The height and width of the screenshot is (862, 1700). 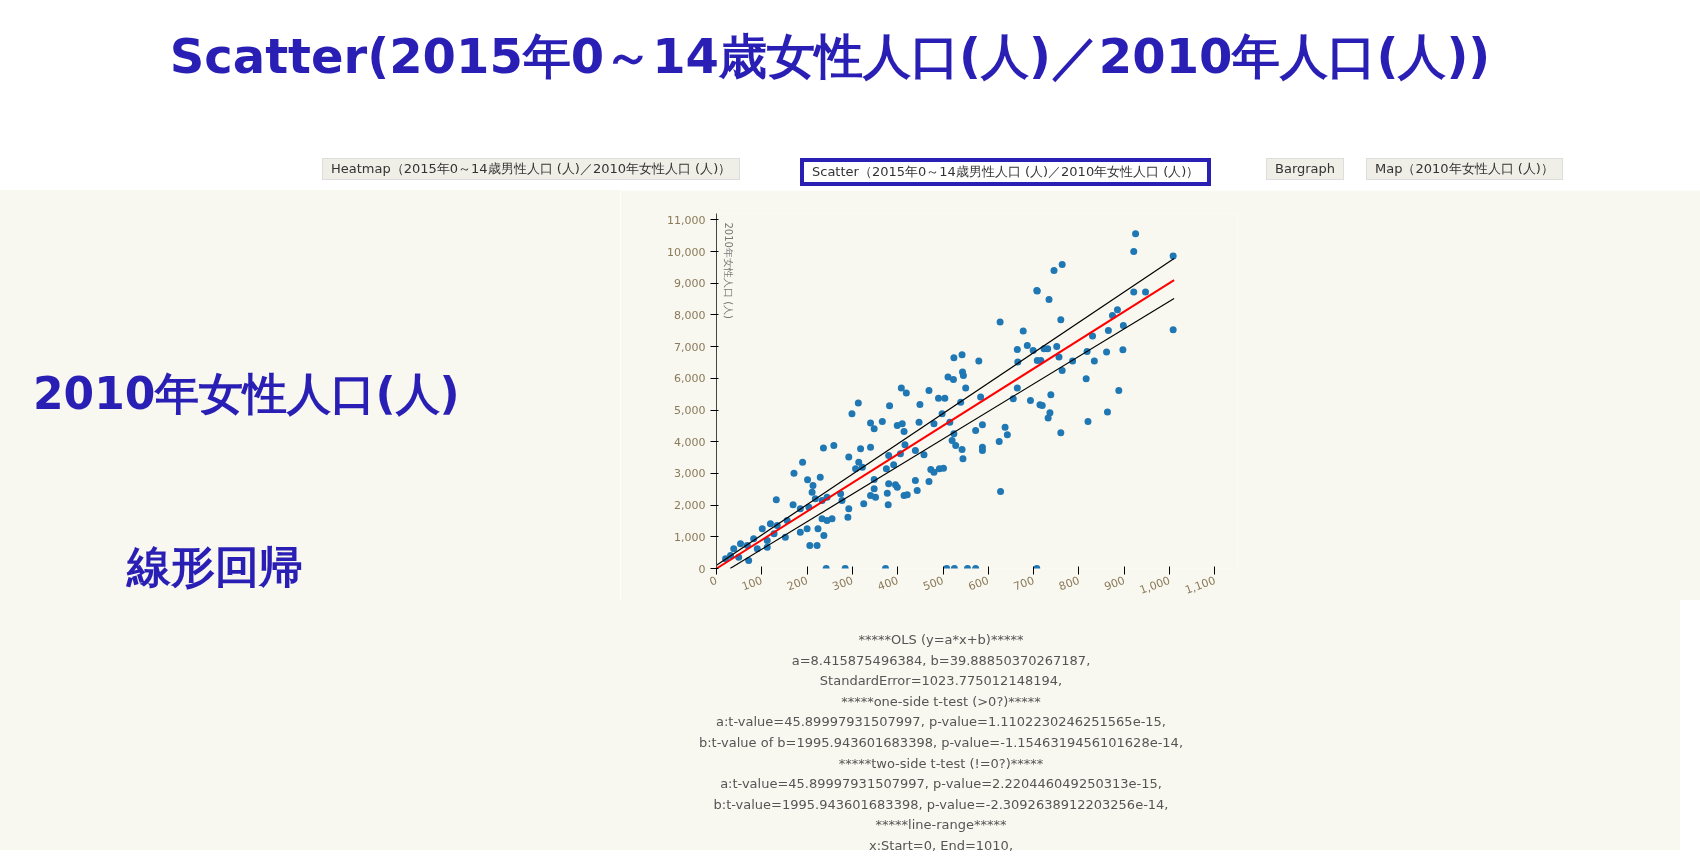 What do you see at coordinates (686, 220) in the screenshot?
I see `y-tick-label: 11,000` at bounding box center [686, 220].